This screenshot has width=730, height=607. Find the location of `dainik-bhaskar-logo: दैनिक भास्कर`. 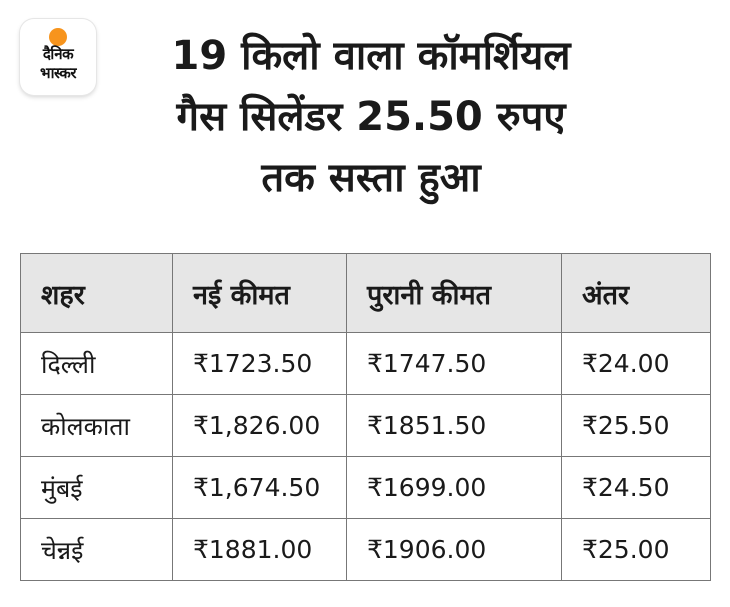

dainik-bhaskar-logo: दैनिक भास्कर is located at coordinates (58, 57).